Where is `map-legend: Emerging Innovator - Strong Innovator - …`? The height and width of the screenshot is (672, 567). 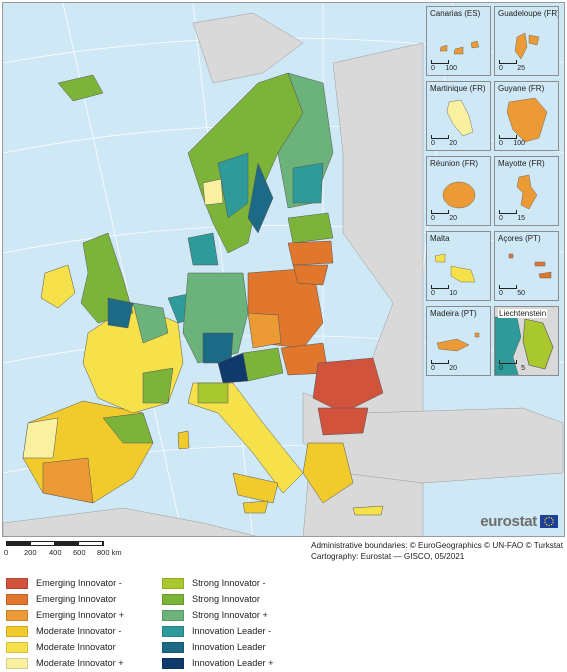
map-legend: Emerging Innovator - Strong Innovator - … is located at coordinates (159, 623).